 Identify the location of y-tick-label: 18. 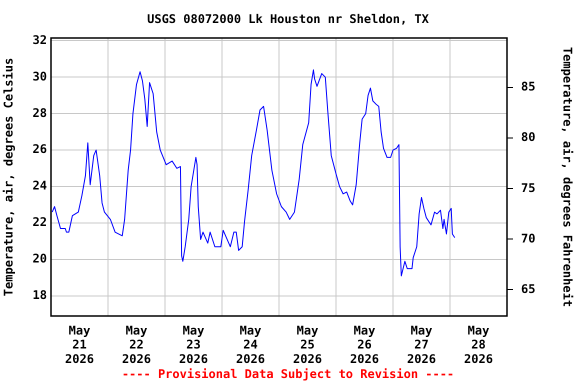
(39, 295).